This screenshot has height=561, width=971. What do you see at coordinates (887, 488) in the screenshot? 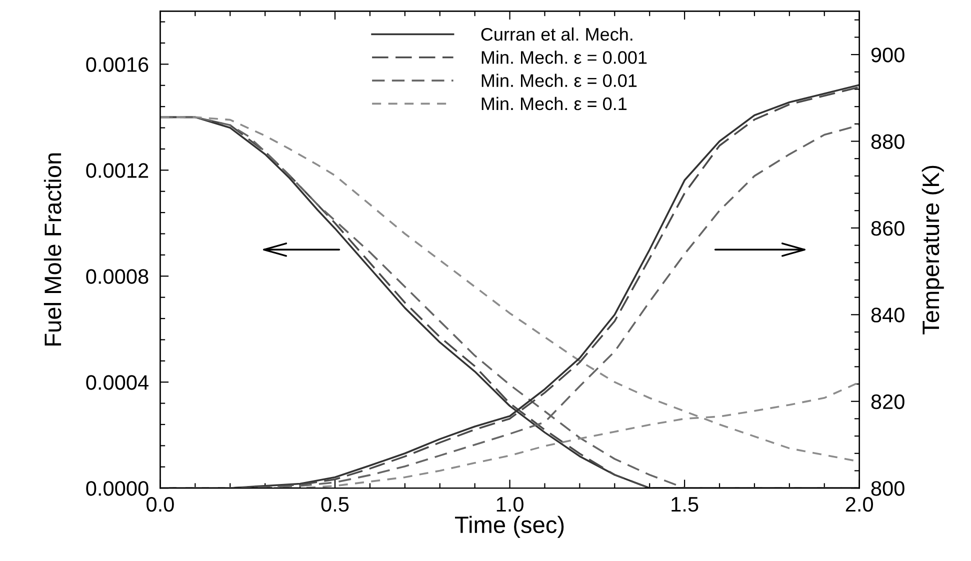
I see `y2-tick-label: 800` at bounding box center [887, 488].